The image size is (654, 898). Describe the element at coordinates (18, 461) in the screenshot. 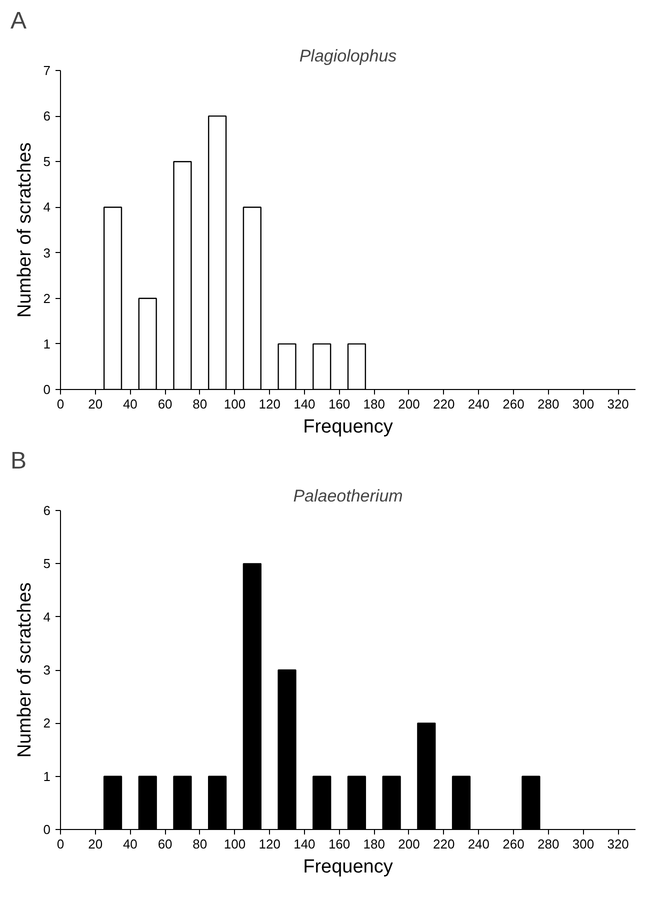

I see `text: B` at that location.